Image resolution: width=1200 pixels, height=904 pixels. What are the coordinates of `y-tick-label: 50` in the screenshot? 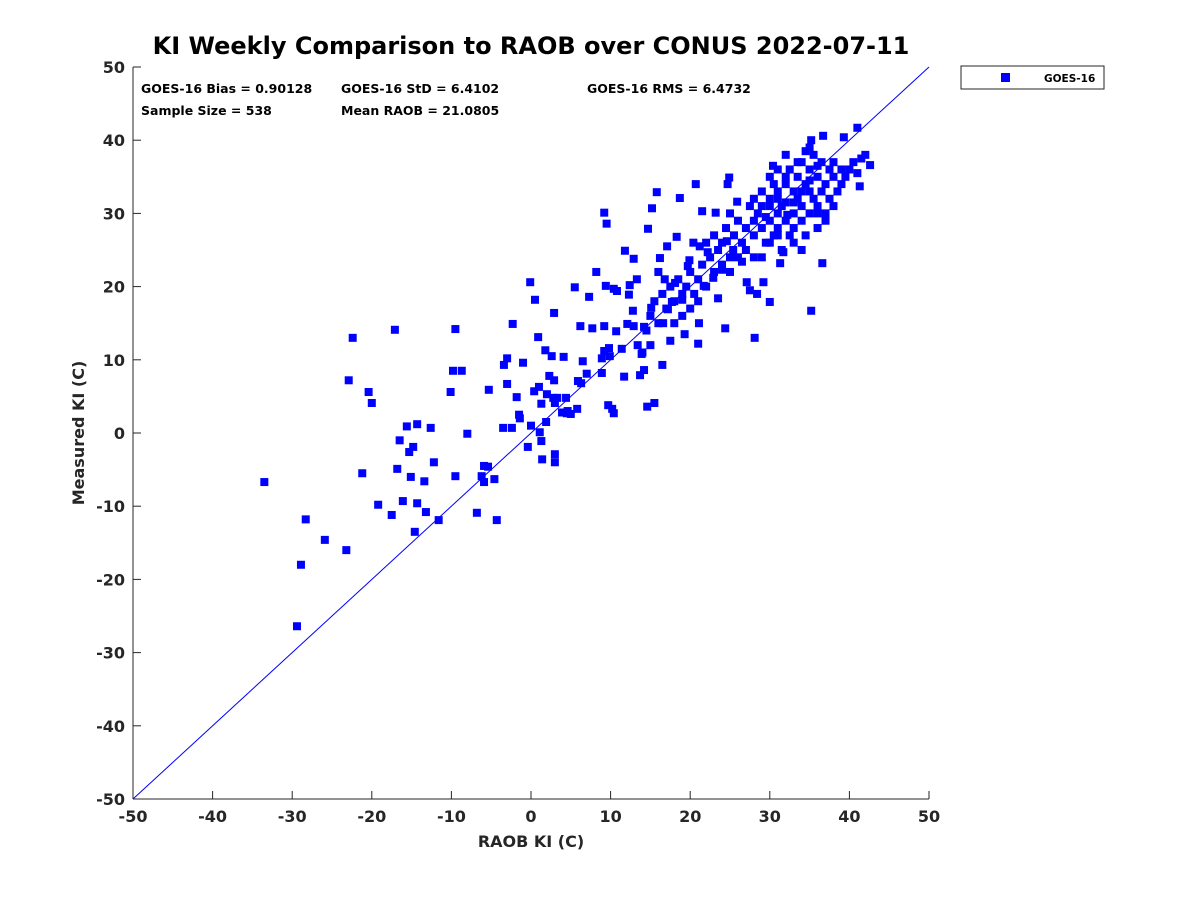 It's located at (114, 67).